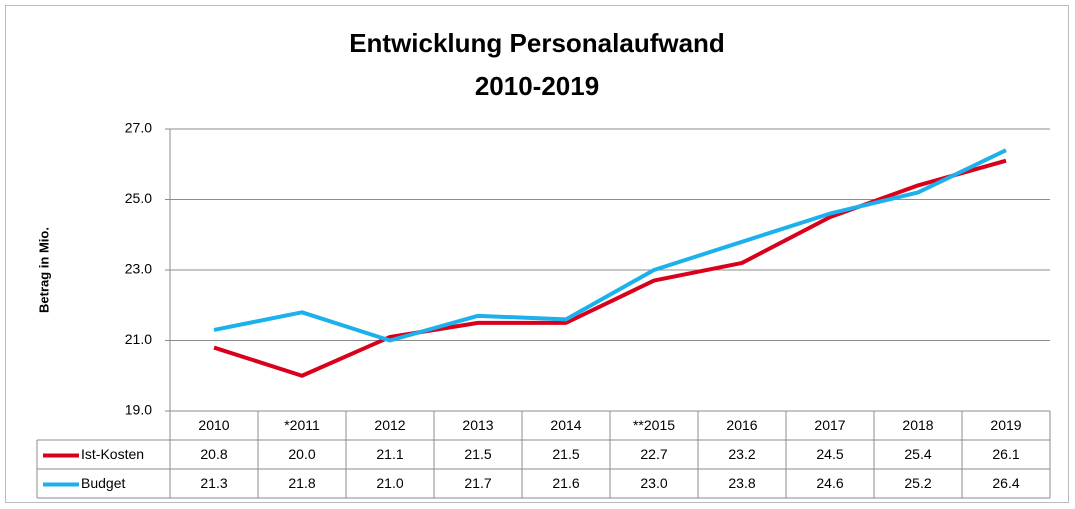 The width and height of the screenshot is (1075, 509). What do you see at coordinates (389, 425) in the screenshot?
I see `x-tick-label: 2012` at bounding box center [389, 425].